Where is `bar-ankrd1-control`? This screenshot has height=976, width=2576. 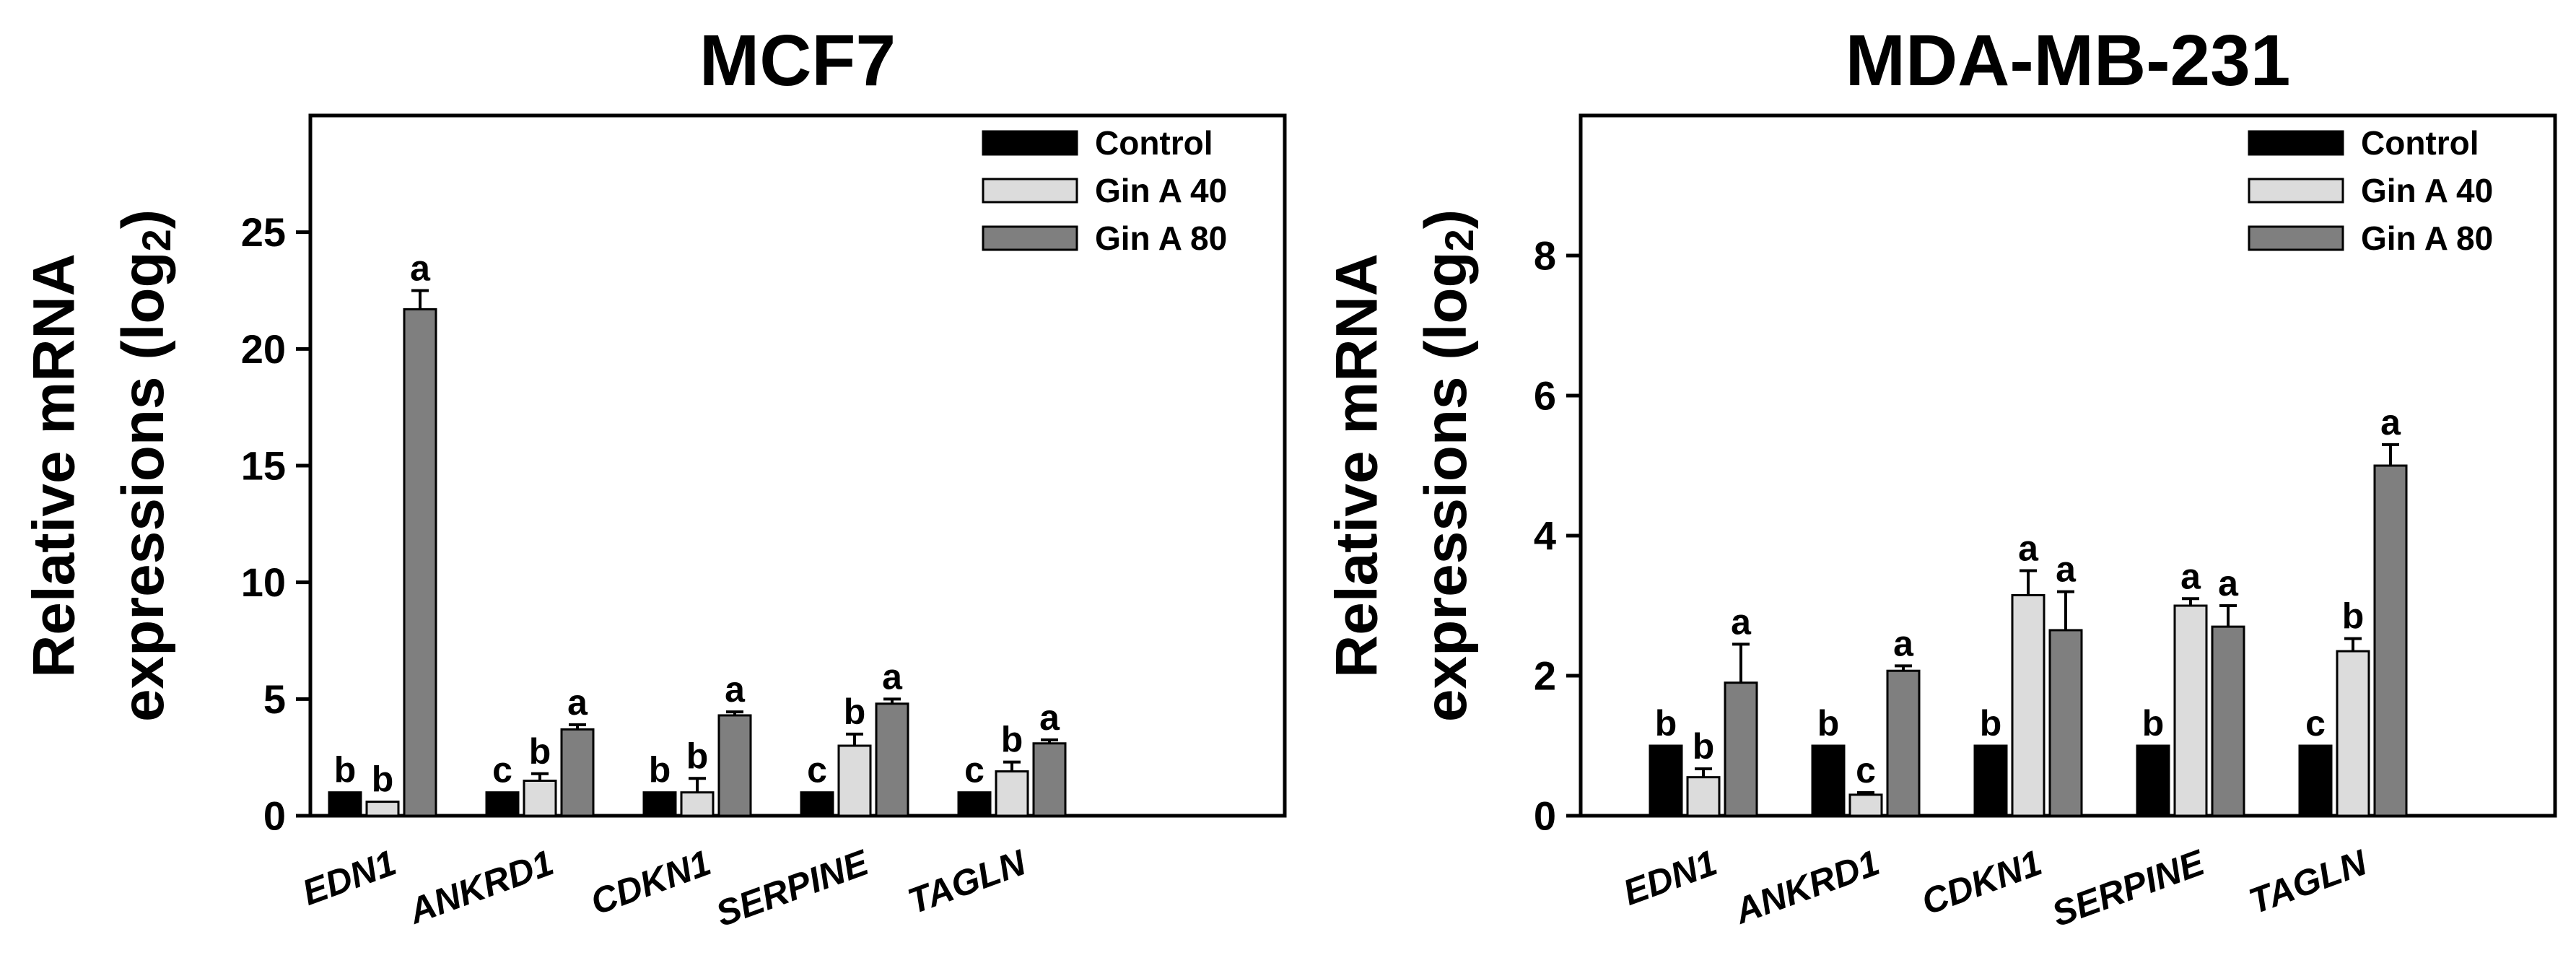
bar-ankrd1-control is located at coordinates (502, 804).